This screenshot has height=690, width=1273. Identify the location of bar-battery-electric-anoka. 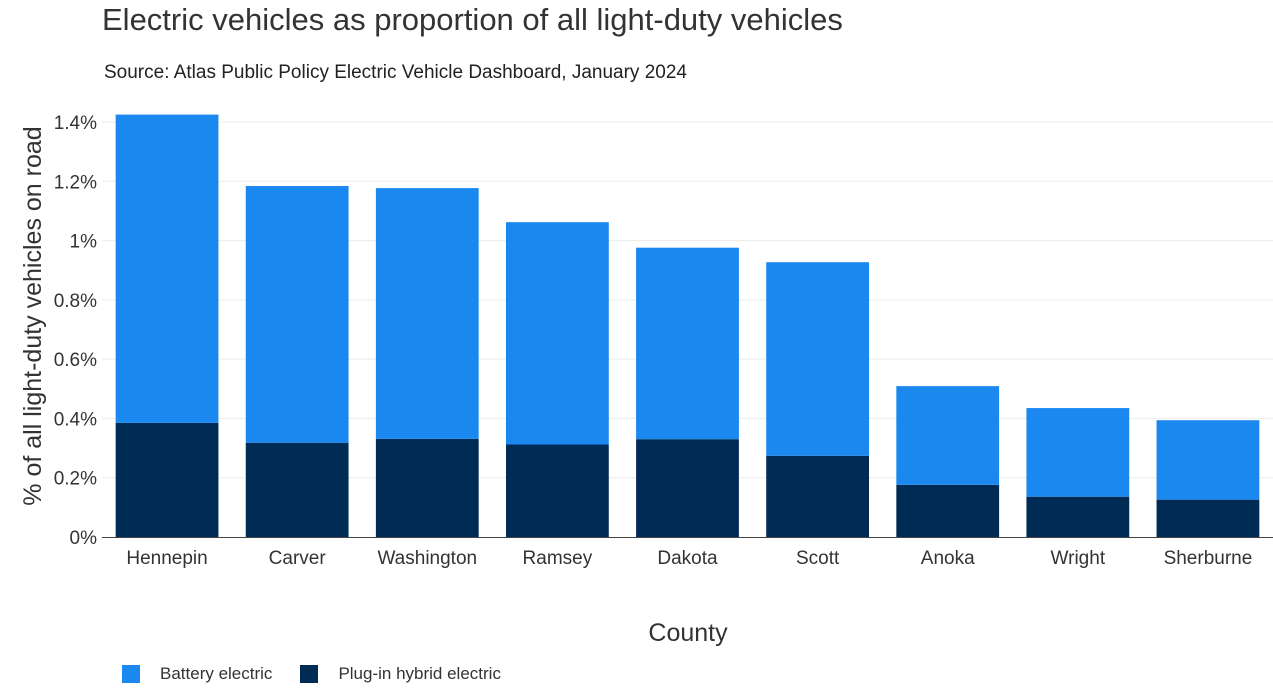
(948, 435).